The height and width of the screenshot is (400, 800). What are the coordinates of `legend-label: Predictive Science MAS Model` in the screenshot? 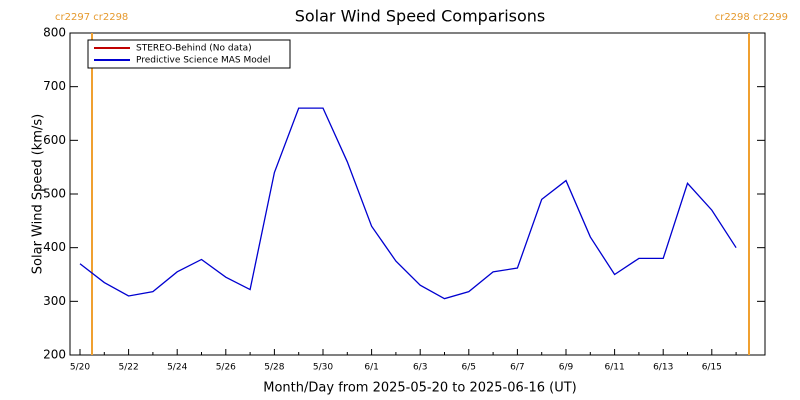 It's located at (203, 61).